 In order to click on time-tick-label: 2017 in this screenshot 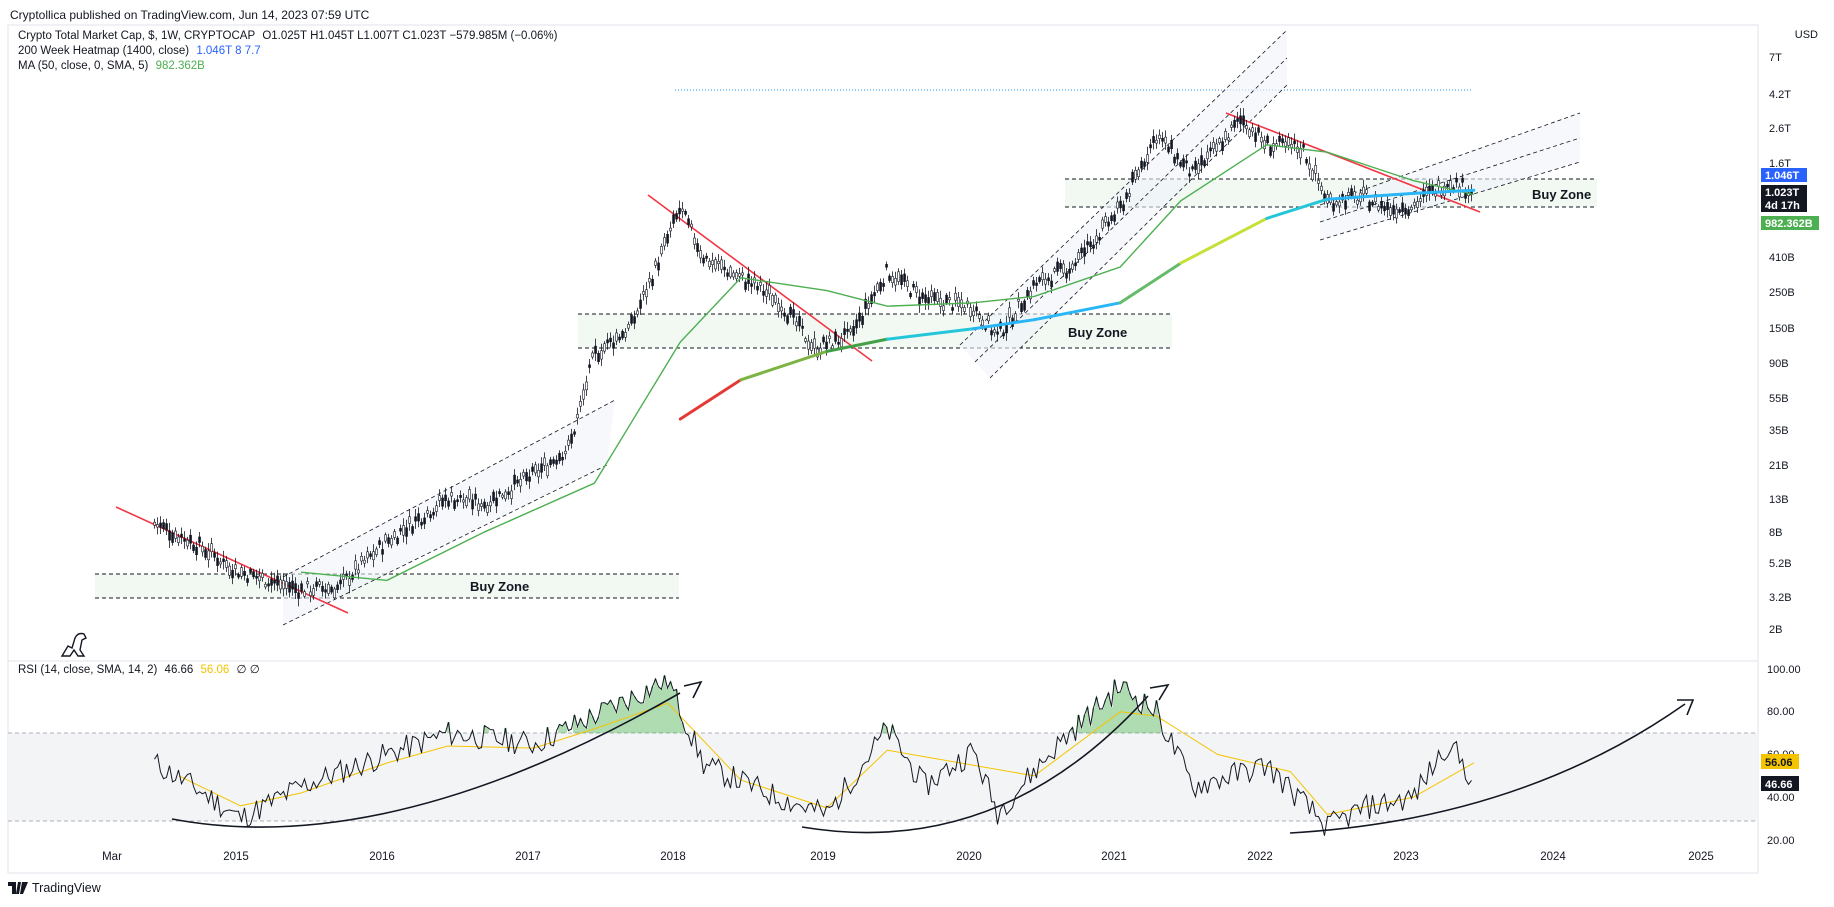, I will do `click(528, 857)`.